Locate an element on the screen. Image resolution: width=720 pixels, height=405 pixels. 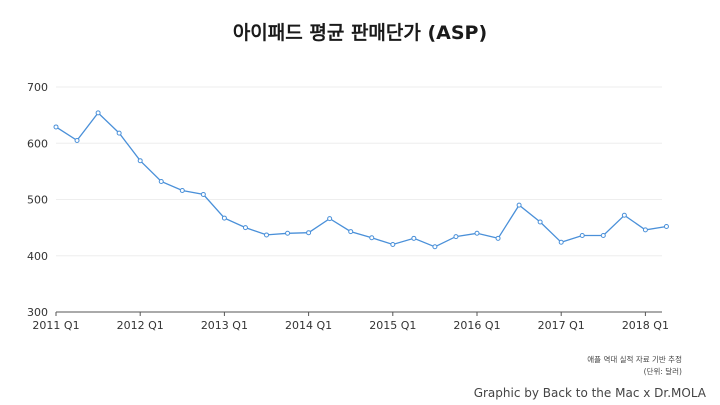
data-point-2015-Q4 is located at coordinates (456, 237).